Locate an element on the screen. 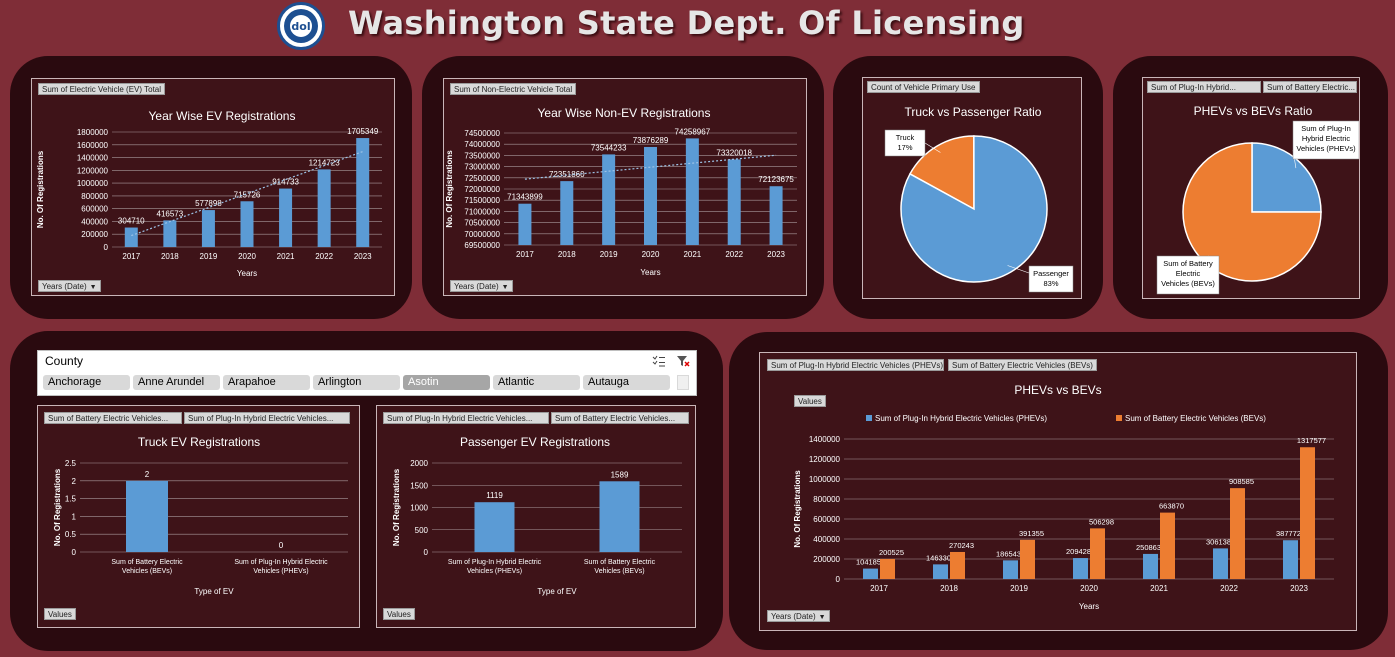 Image resolution: width=1395 pixels, height=657 pixels. phevbev-values-button: Values is located at coordinates (810, 401).